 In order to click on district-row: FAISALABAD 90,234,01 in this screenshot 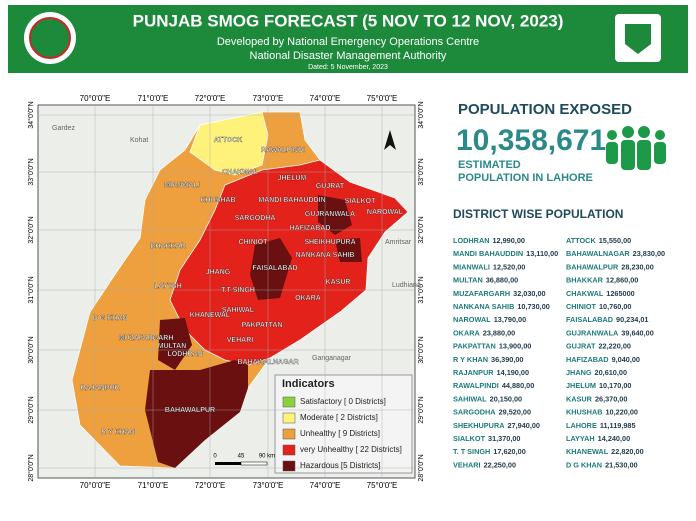, I will do `click(607, 319)`.